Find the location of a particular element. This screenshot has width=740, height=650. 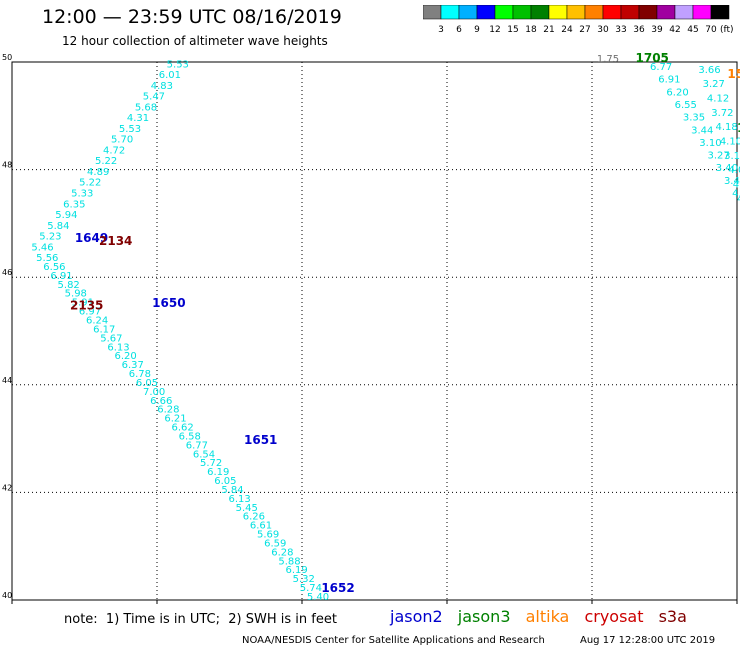

scale-label: 12 is located at coordinates (494, 30).